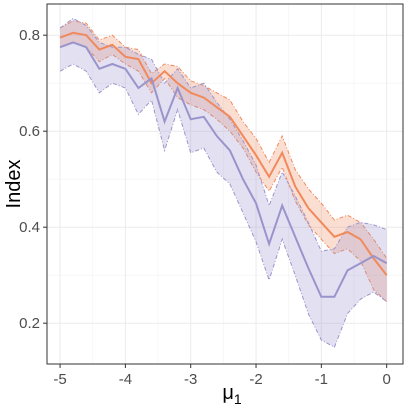 The image size is (407, 407). I want to click on x-axis-title: μ1, so click(232, 394).